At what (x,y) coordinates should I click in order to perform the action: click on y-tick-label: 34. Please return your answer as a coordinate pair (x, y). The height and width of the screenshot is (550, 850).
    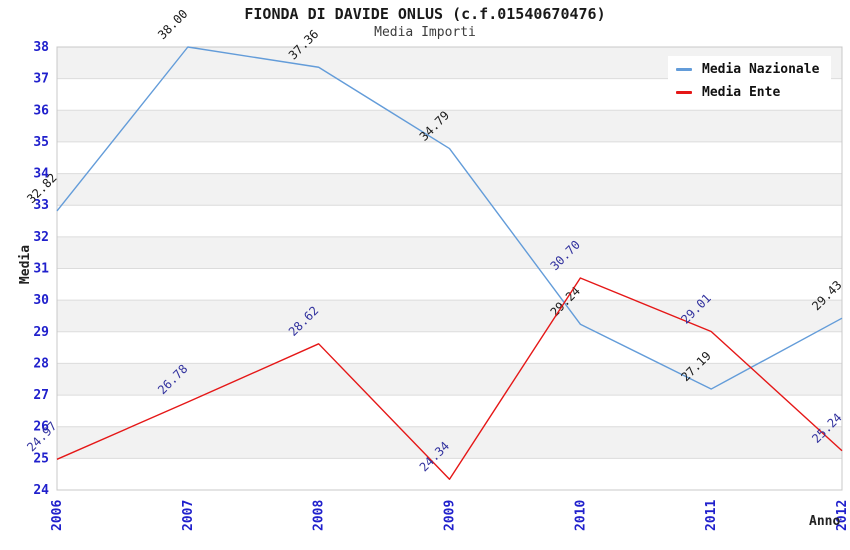
    Looking at the image, I should click on (41, 174).